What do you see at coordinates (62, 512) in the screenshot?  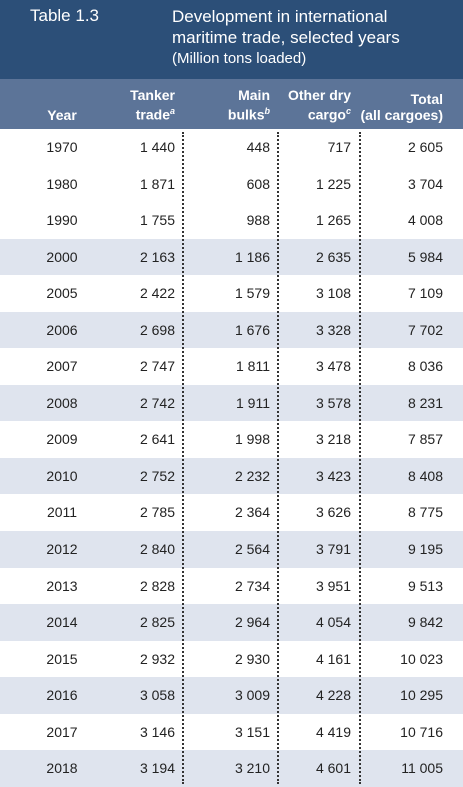 I see `table-cell: 2011` at bounding box center [62, 512].